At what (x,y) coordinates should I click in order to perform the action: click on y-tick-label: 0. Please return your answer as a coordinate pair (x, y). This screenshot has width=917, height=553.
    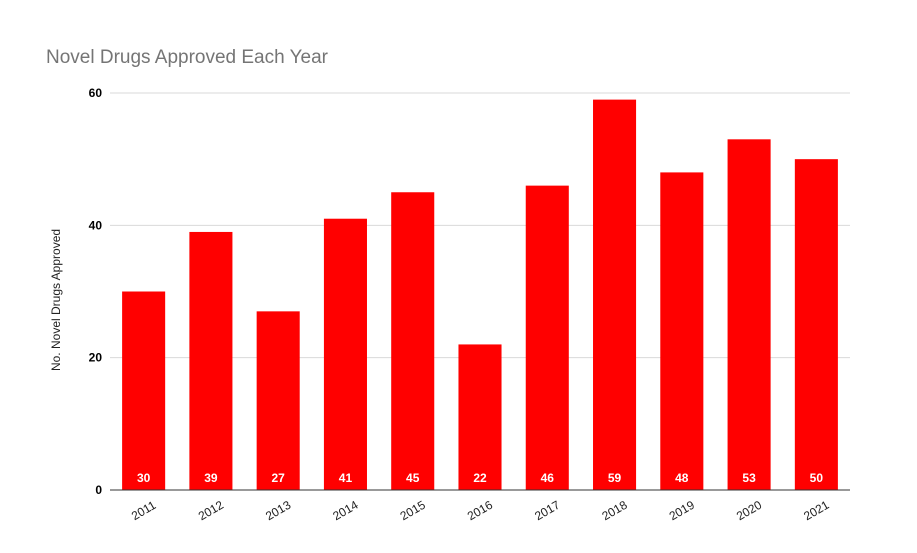
    Looking at the image, I should click on (98, 490).